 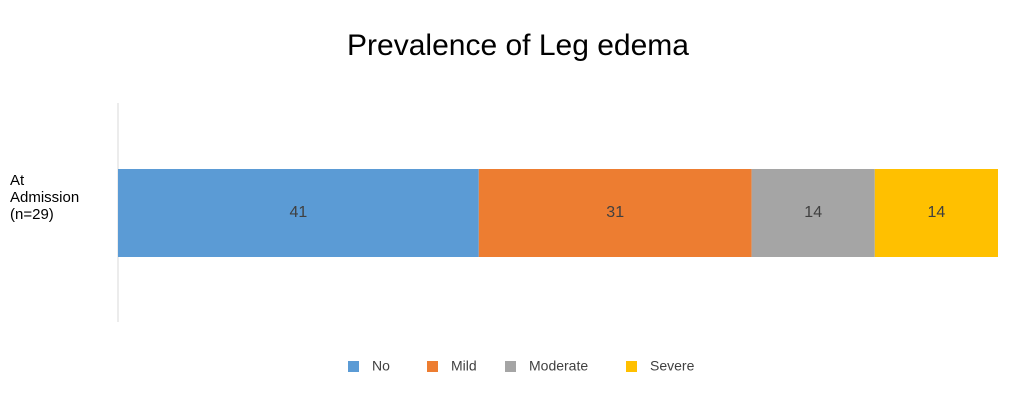 What do you see at coordinates (672, 366) in the screenshot?
I see `legend-label: Severe` at bounding box center [672, 366].